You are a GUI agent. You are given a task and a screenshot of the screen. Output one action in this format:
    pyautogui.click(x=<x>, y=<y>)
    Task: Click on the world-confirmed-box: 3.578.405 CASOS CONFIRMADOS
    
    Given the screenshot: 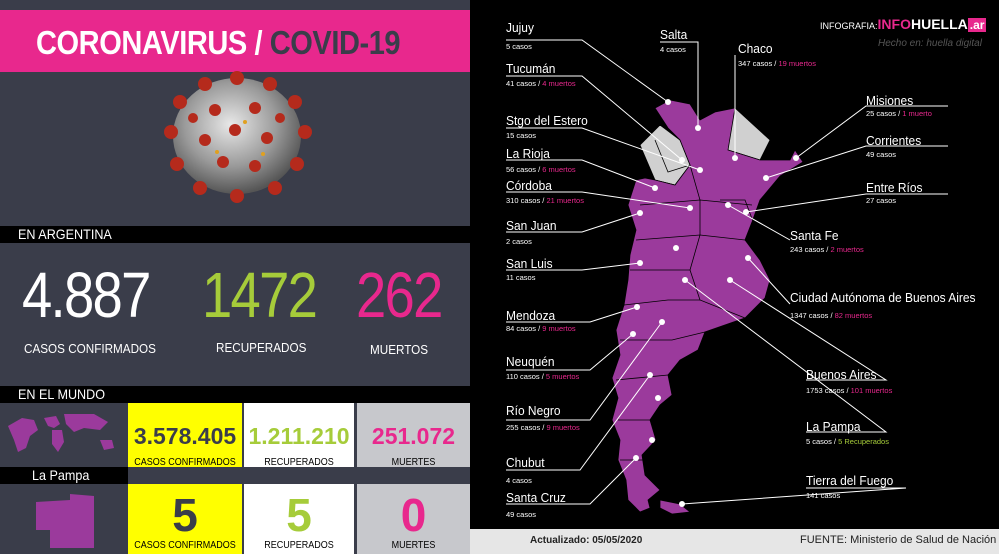 What is the action you would take?
    pyautogui.click(x=185, y=435)
    